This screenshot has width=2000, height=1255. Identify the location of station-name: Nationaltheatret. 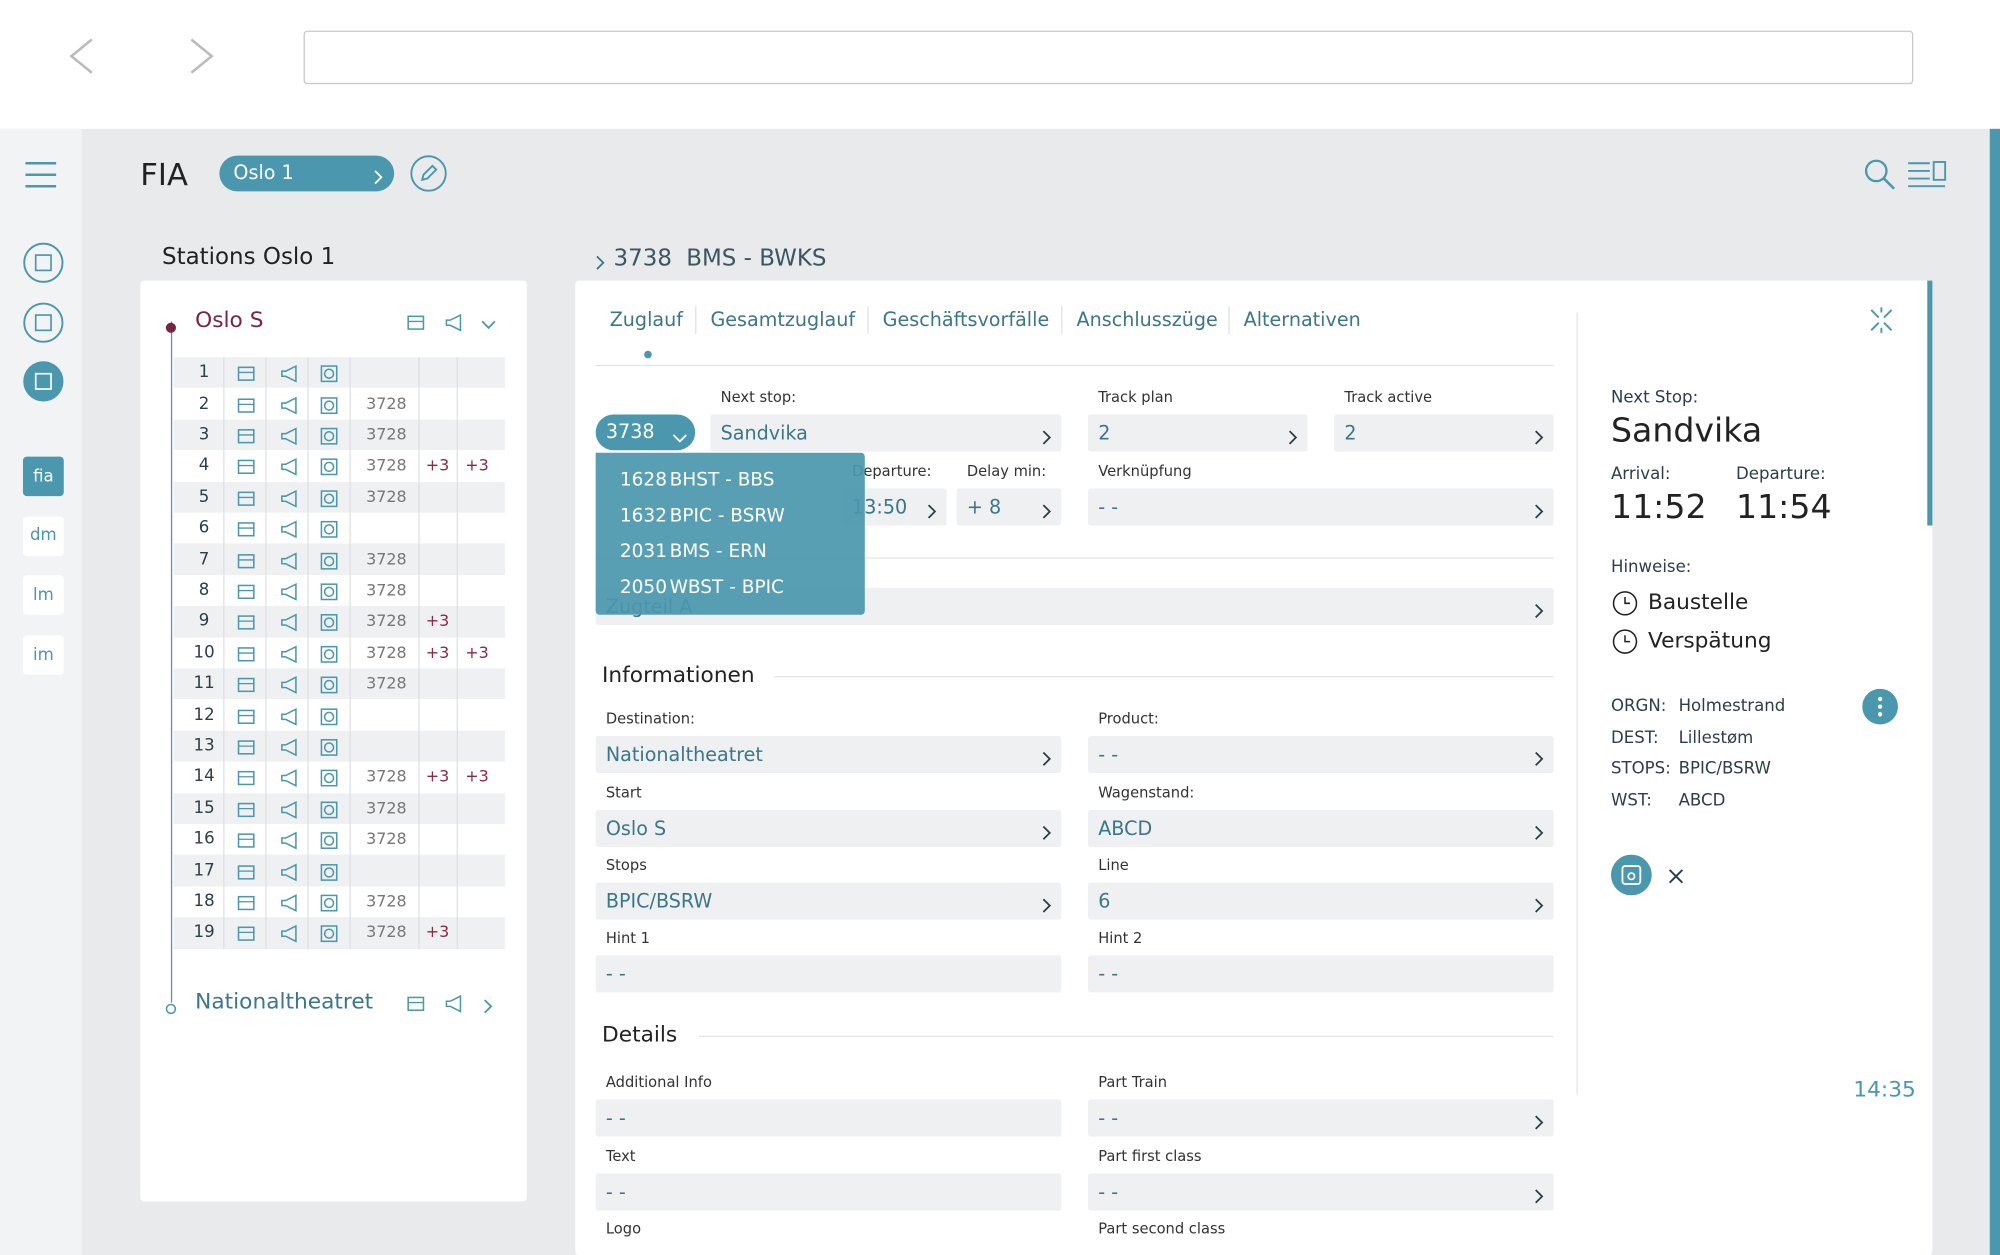
(284, 1002).